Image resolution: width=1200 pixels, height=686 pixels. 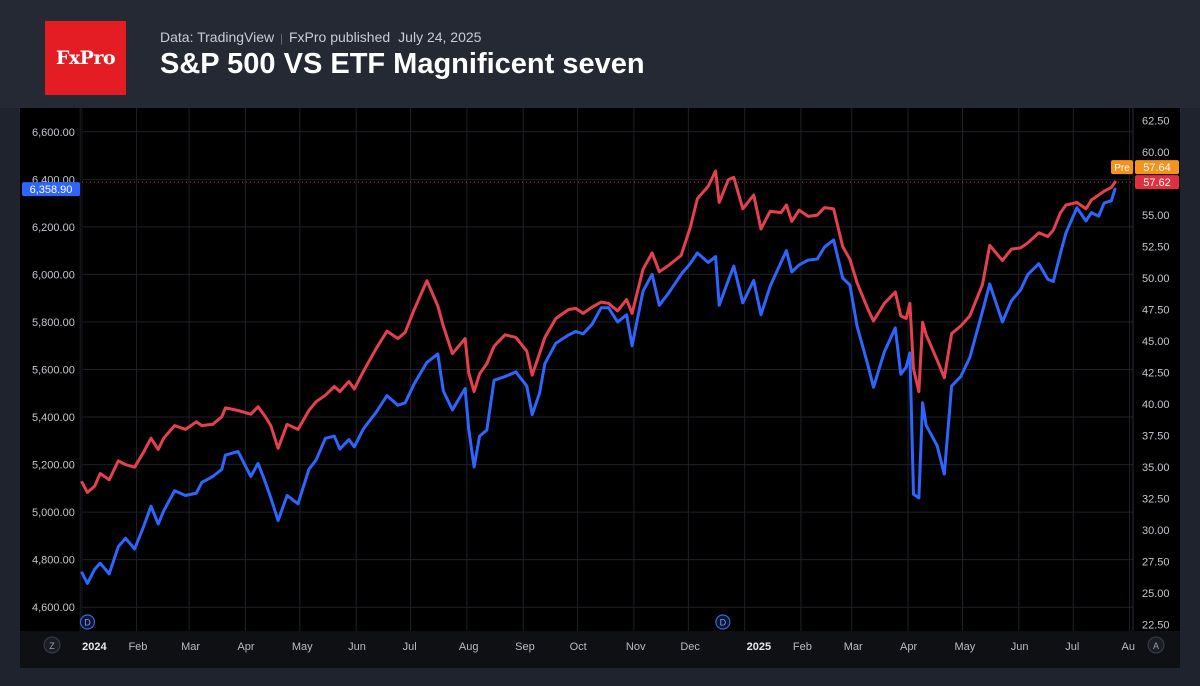 I want to click on zoom-button-label: Z, so click(x=52, y=646).